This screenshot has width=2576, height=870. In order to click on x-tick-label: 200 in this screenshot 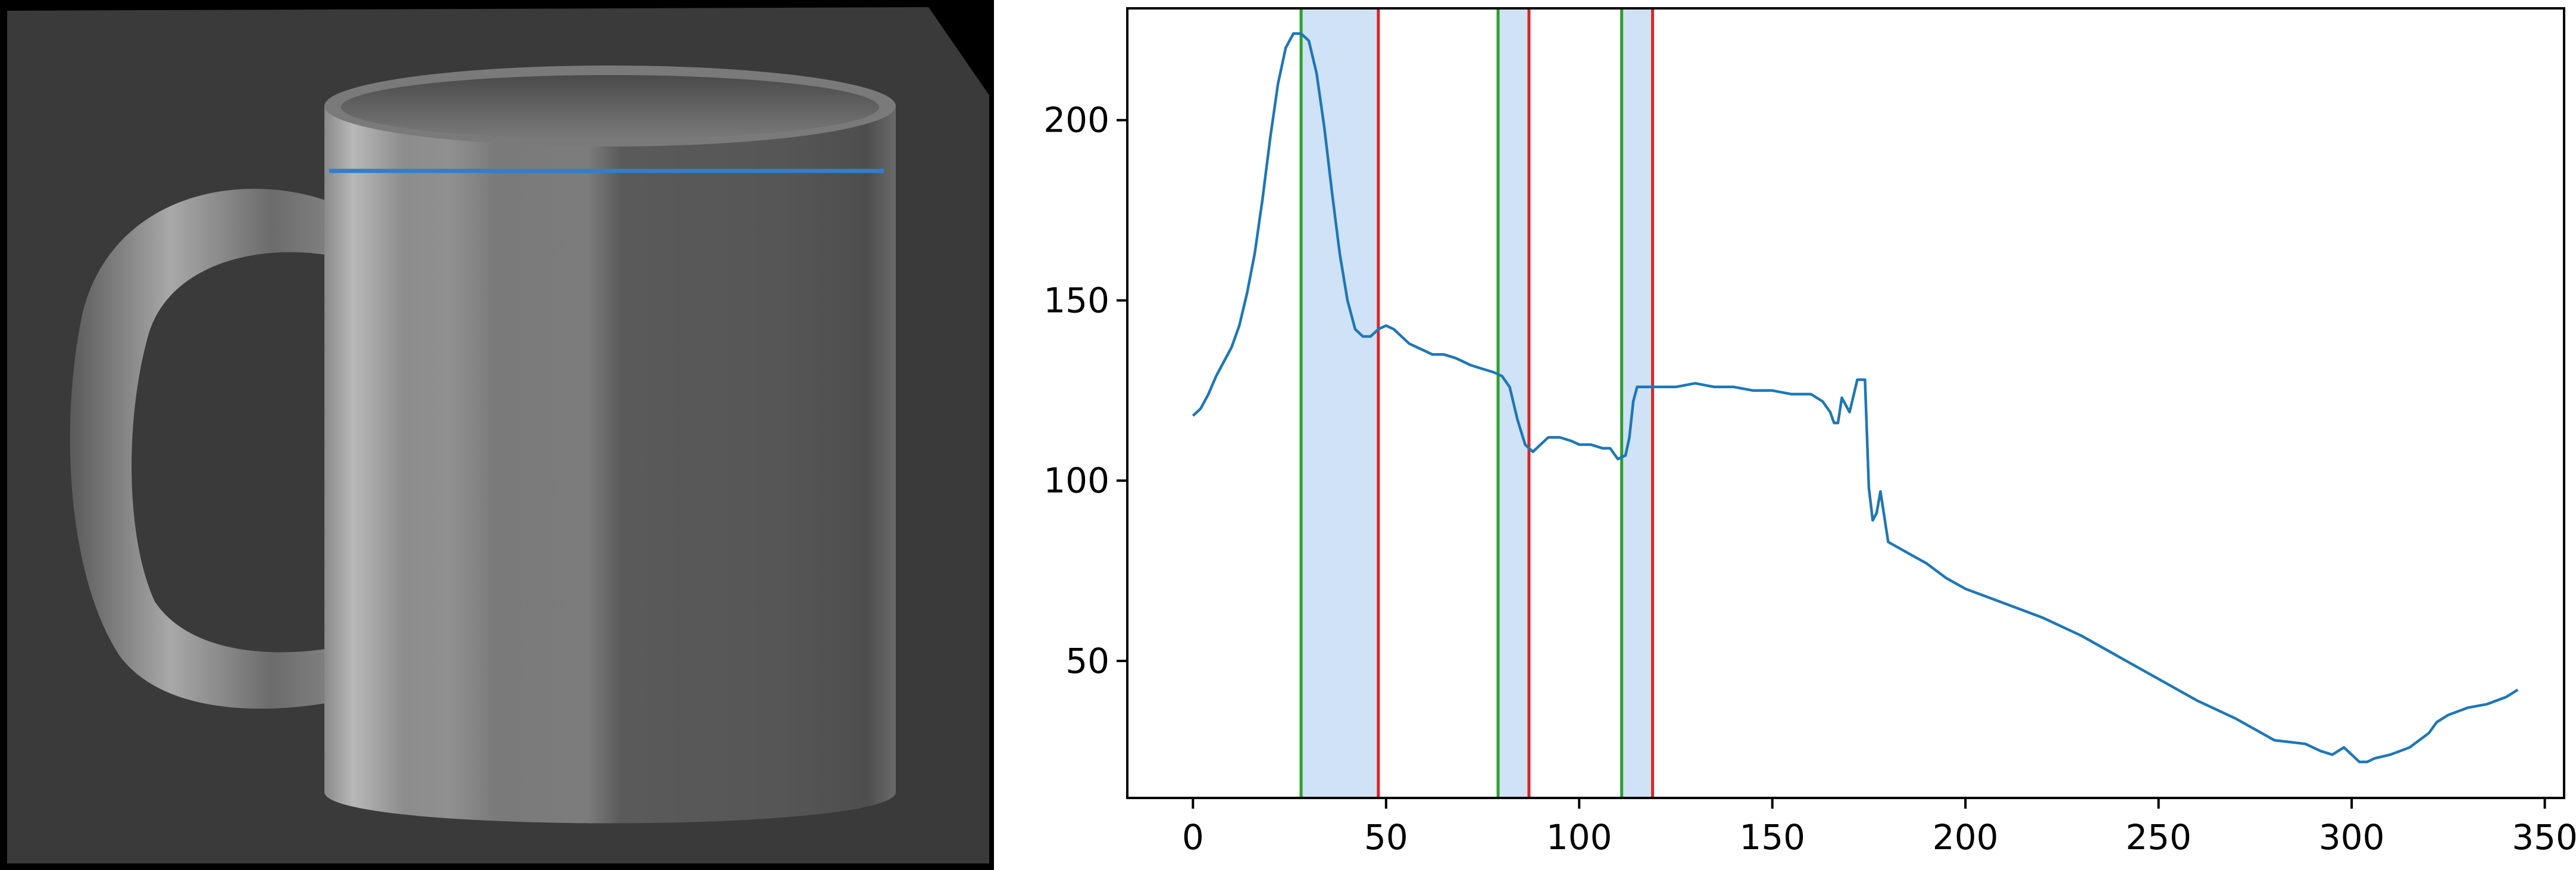, I will do `click(1966, 837)`.